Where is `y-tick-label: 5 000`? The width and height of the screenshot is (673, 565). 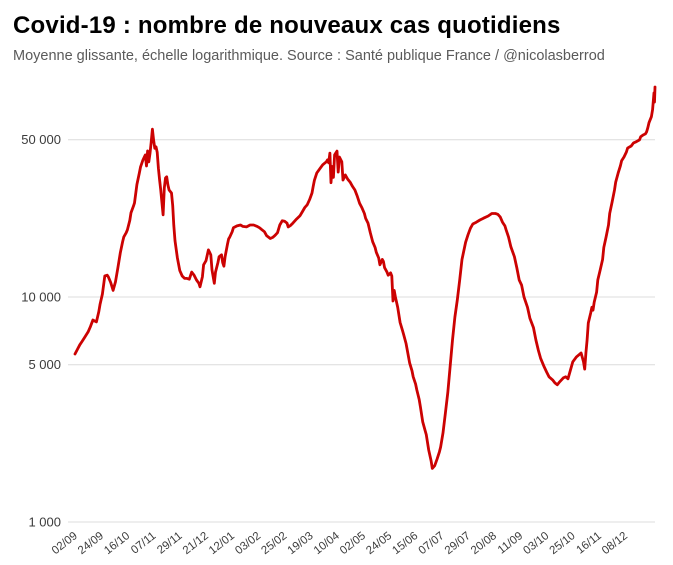
y-tick-label: 5 000 is located at coordinates (44, 364).